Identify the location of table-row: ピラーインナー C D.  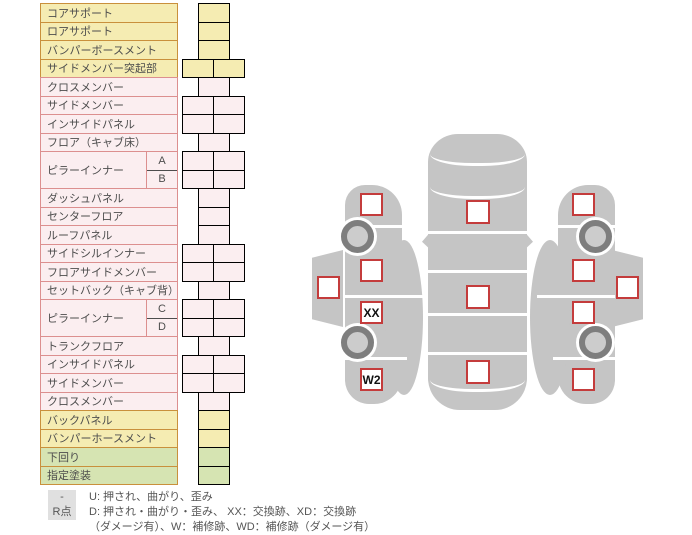
(109, 318).